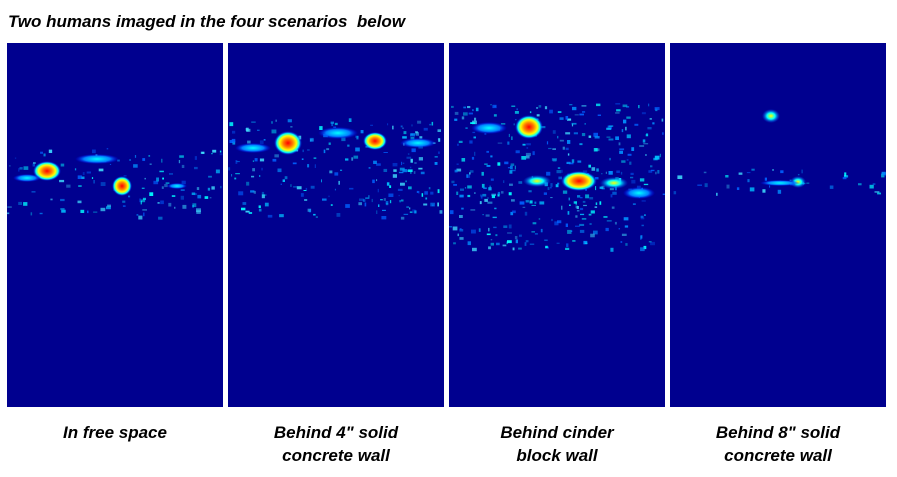 The image size is (897, 477). What do you see at coordinates (336, 432) in the screenshot?
I see `caption-line: Behind 4" solid` at bounding box center [336, 432].